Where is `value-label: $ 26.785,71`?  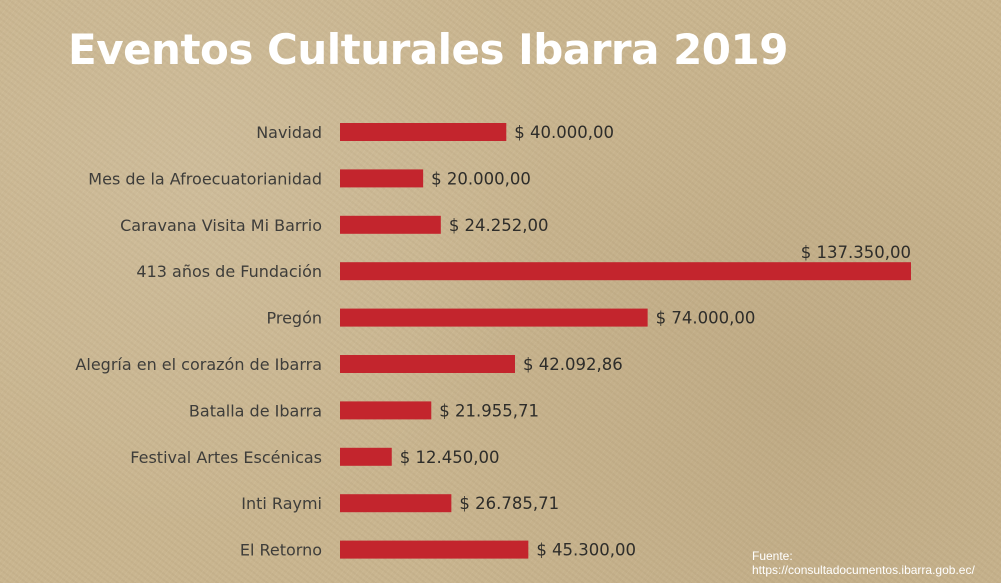 value-label: $ 26.785,71 is located at coordinates (509, 503).